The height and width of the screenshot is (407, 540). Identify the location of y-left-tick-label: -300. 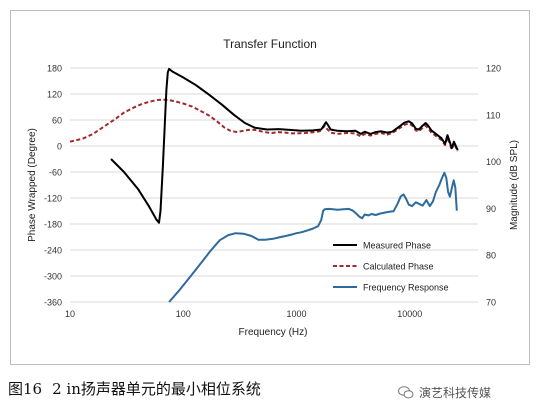
(53, 277).